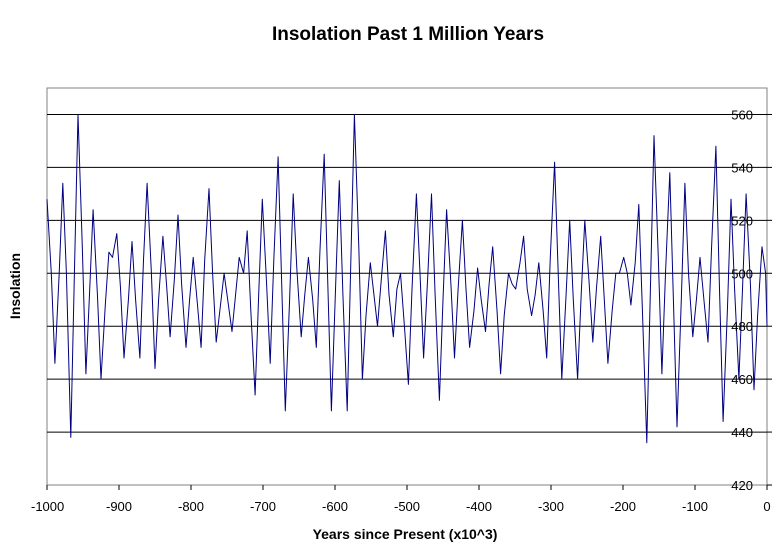 This screenshot has width=780, height=549. What do you see at coordinates (695, 506) in the screenshot?
I see `x-tick-label--100: -100` at bounding box center [695, 506].